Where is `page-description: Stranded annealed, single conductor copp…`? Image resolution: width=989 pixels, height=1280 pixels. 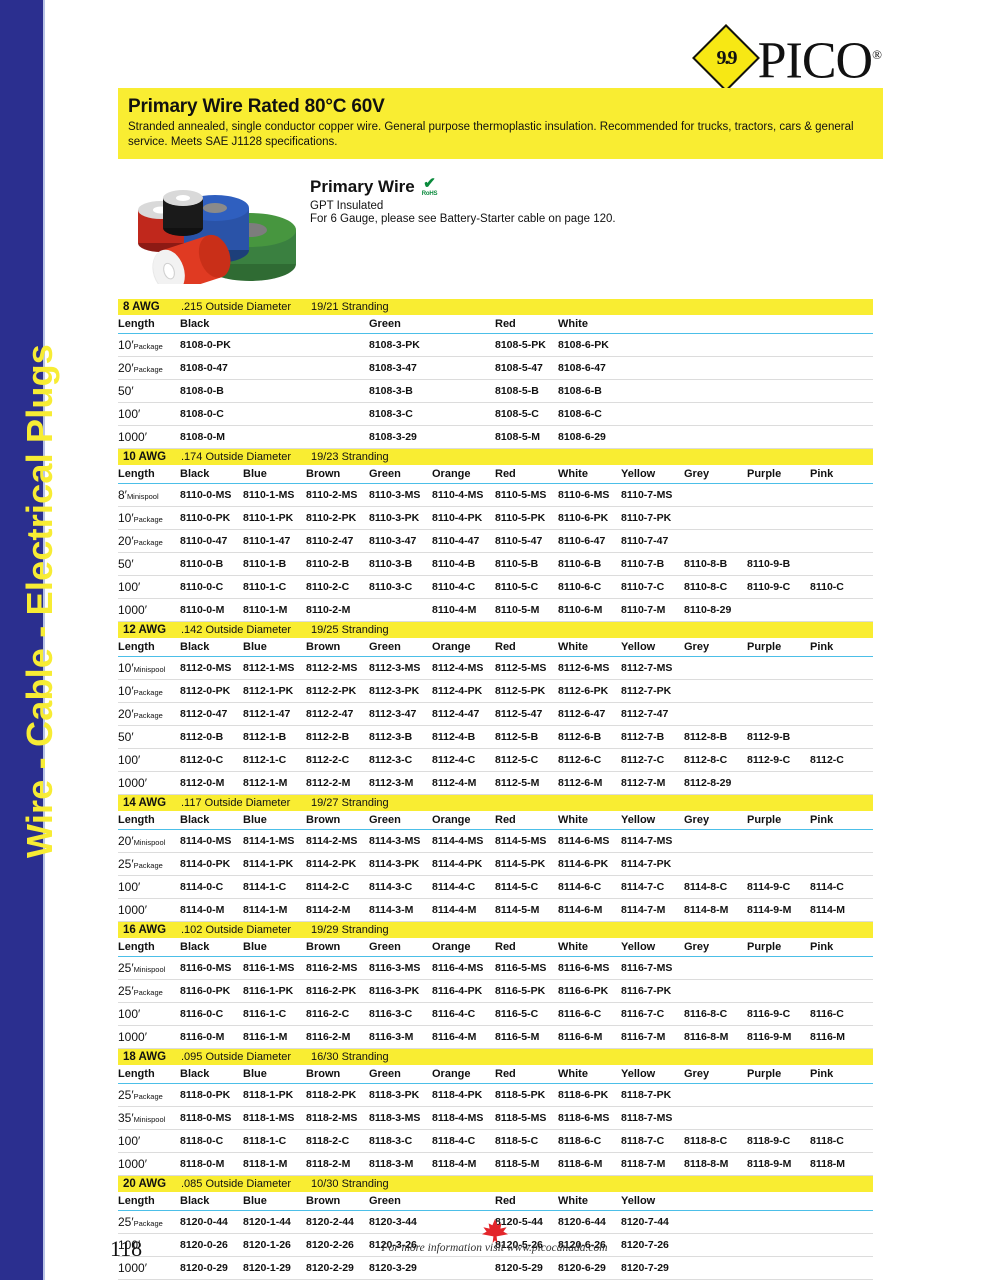
page-description: Stranded annealed, single conductor copp… is located at coordinates (491, 134).